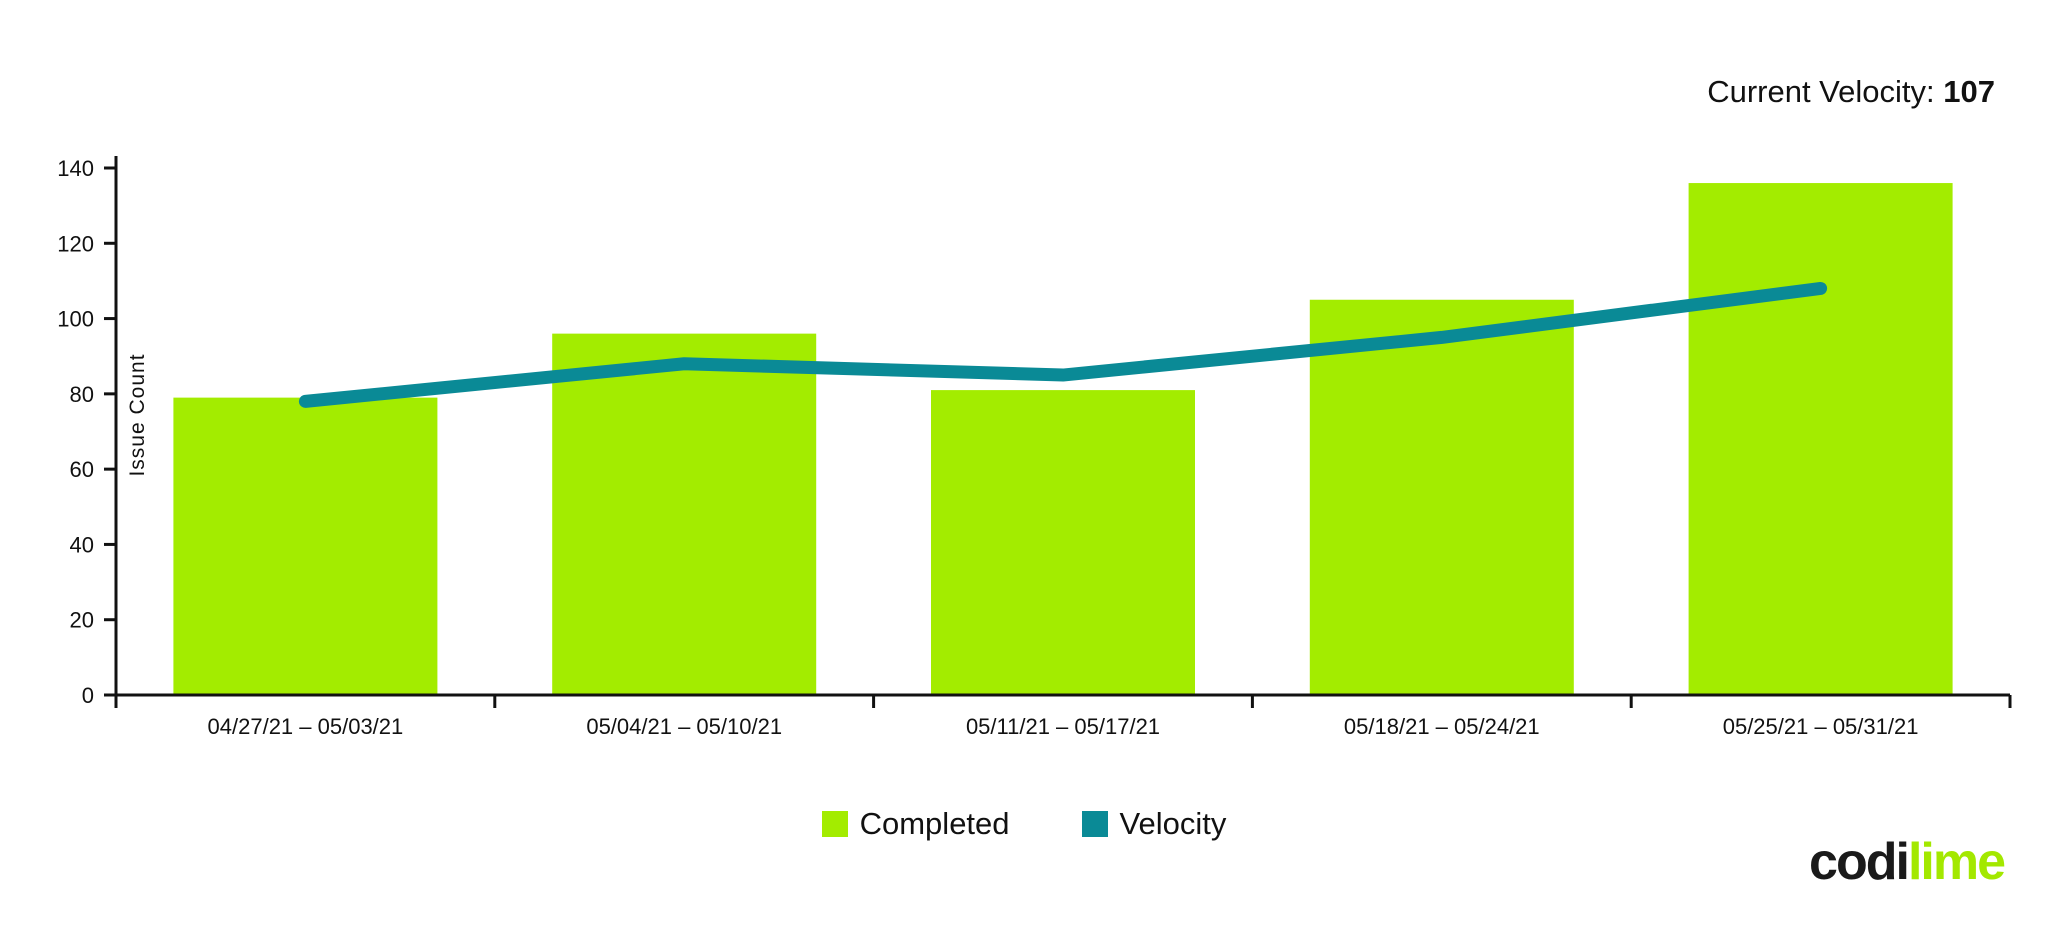 The height and width of the screenshot is (926, 2048). I want to click on legend-swatch-velocity, so click(1094, 824).